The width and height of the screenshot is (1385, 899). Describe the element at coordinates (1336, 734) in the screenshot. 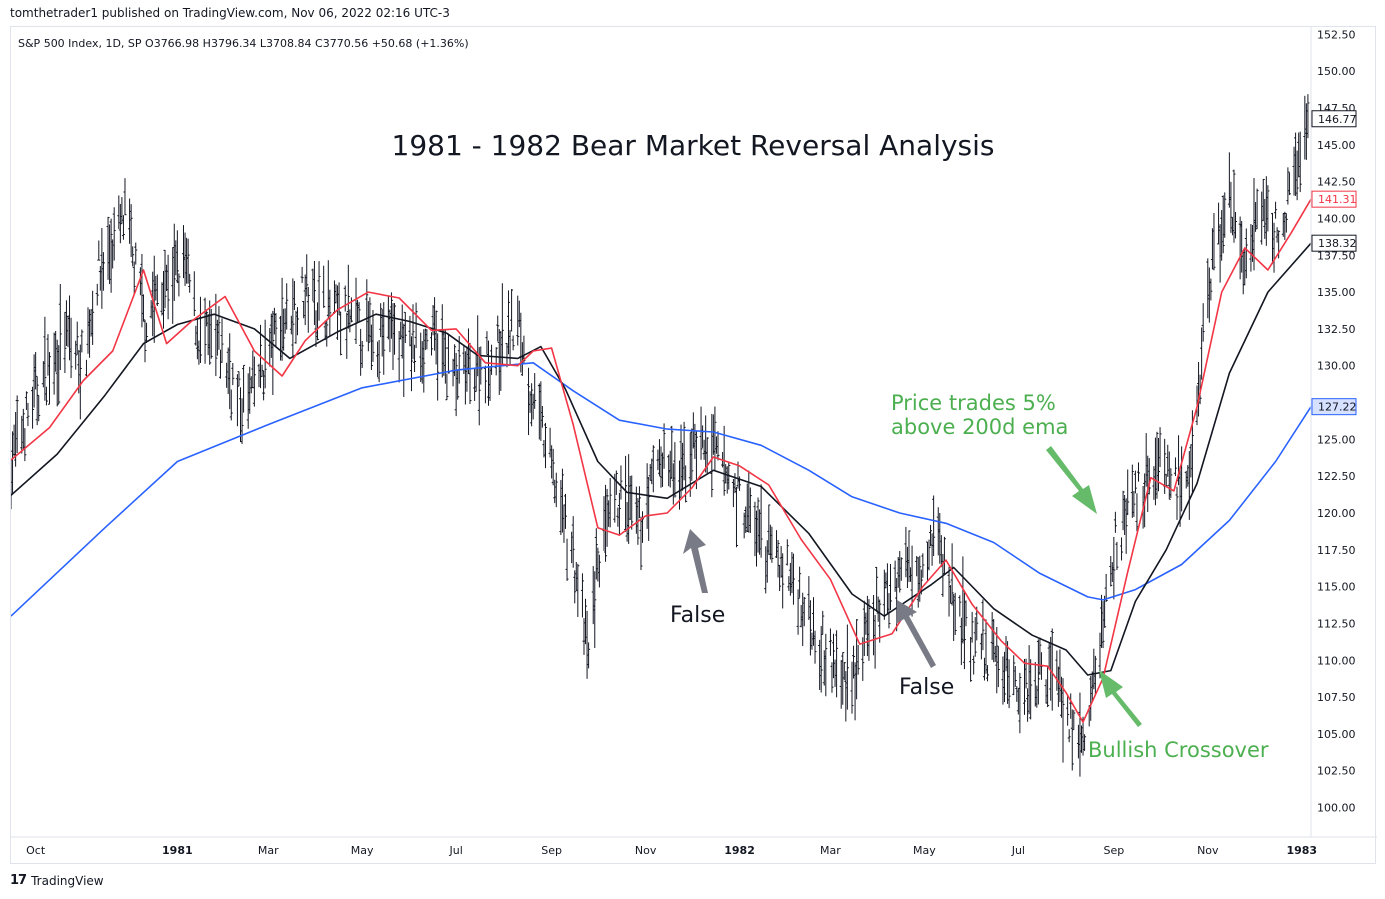

I see `y-tick-label: 105.00` at that location.